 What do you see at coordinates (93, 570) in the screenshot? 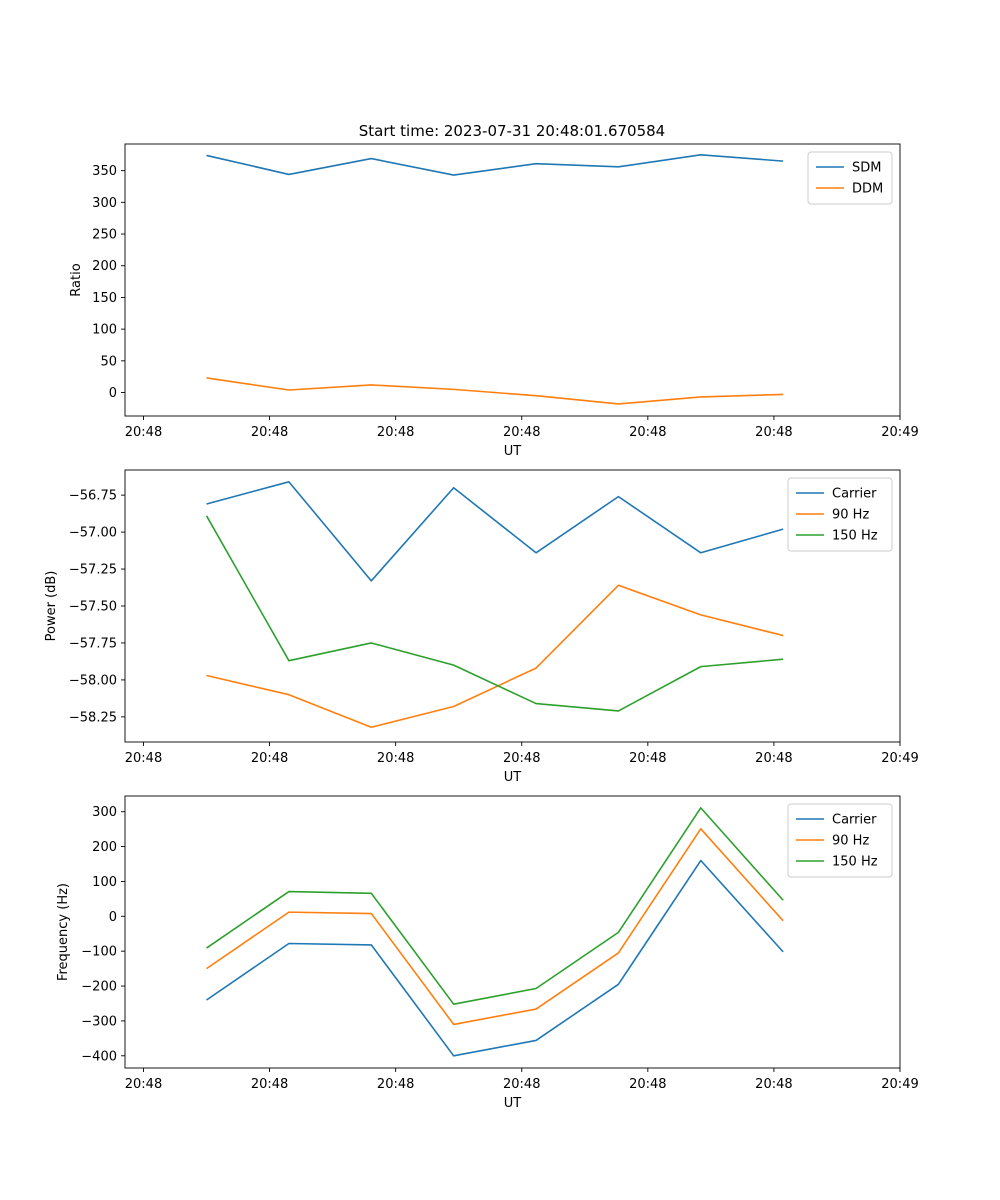
I see `y-tick-label: −57.25` at bounding box center [93, 570].